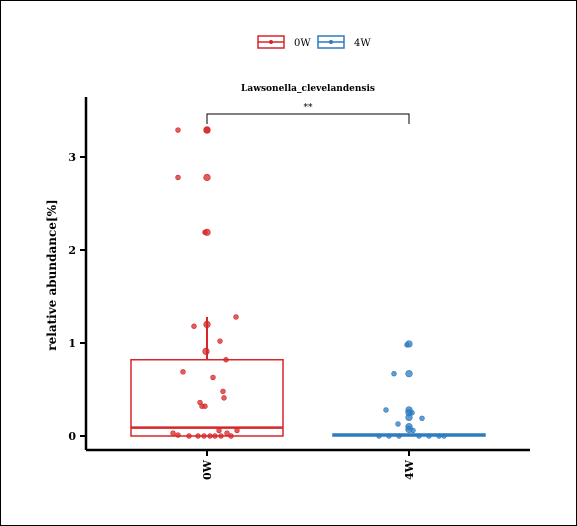 This screenshot has width=577, height=526. What do you see at coordinates (207, 469) in the screenshot?
I see `x-tick-label-0W: 0W` at bounding box center [207, 469].